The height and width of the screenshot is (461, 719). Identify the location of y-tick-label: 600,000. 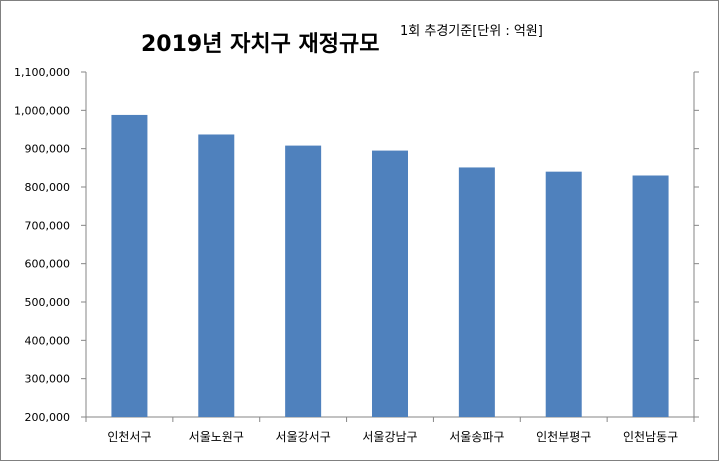
(48, 264).